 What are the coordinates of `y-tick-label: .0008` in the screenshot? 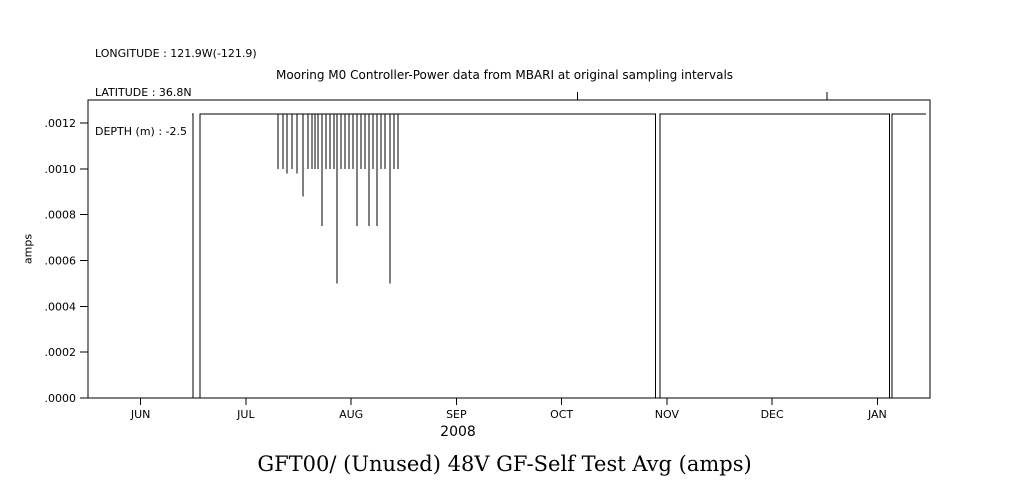 It's located at (61, 215).